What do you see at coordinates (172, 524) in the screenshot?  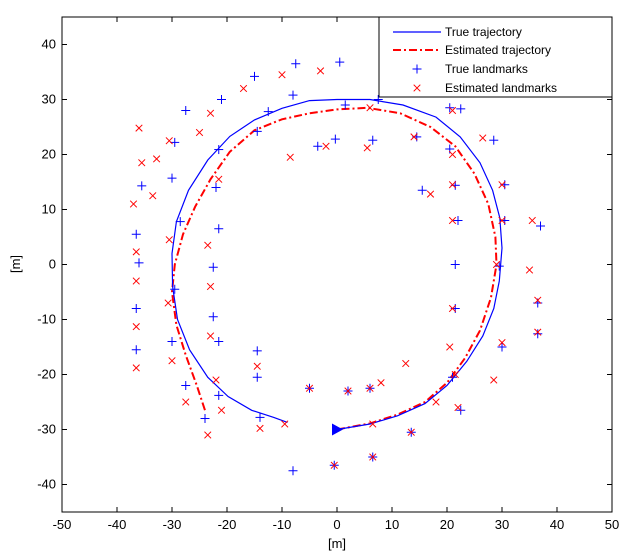 I see `x-tick-label: -30` at bounding box center [172, 524].